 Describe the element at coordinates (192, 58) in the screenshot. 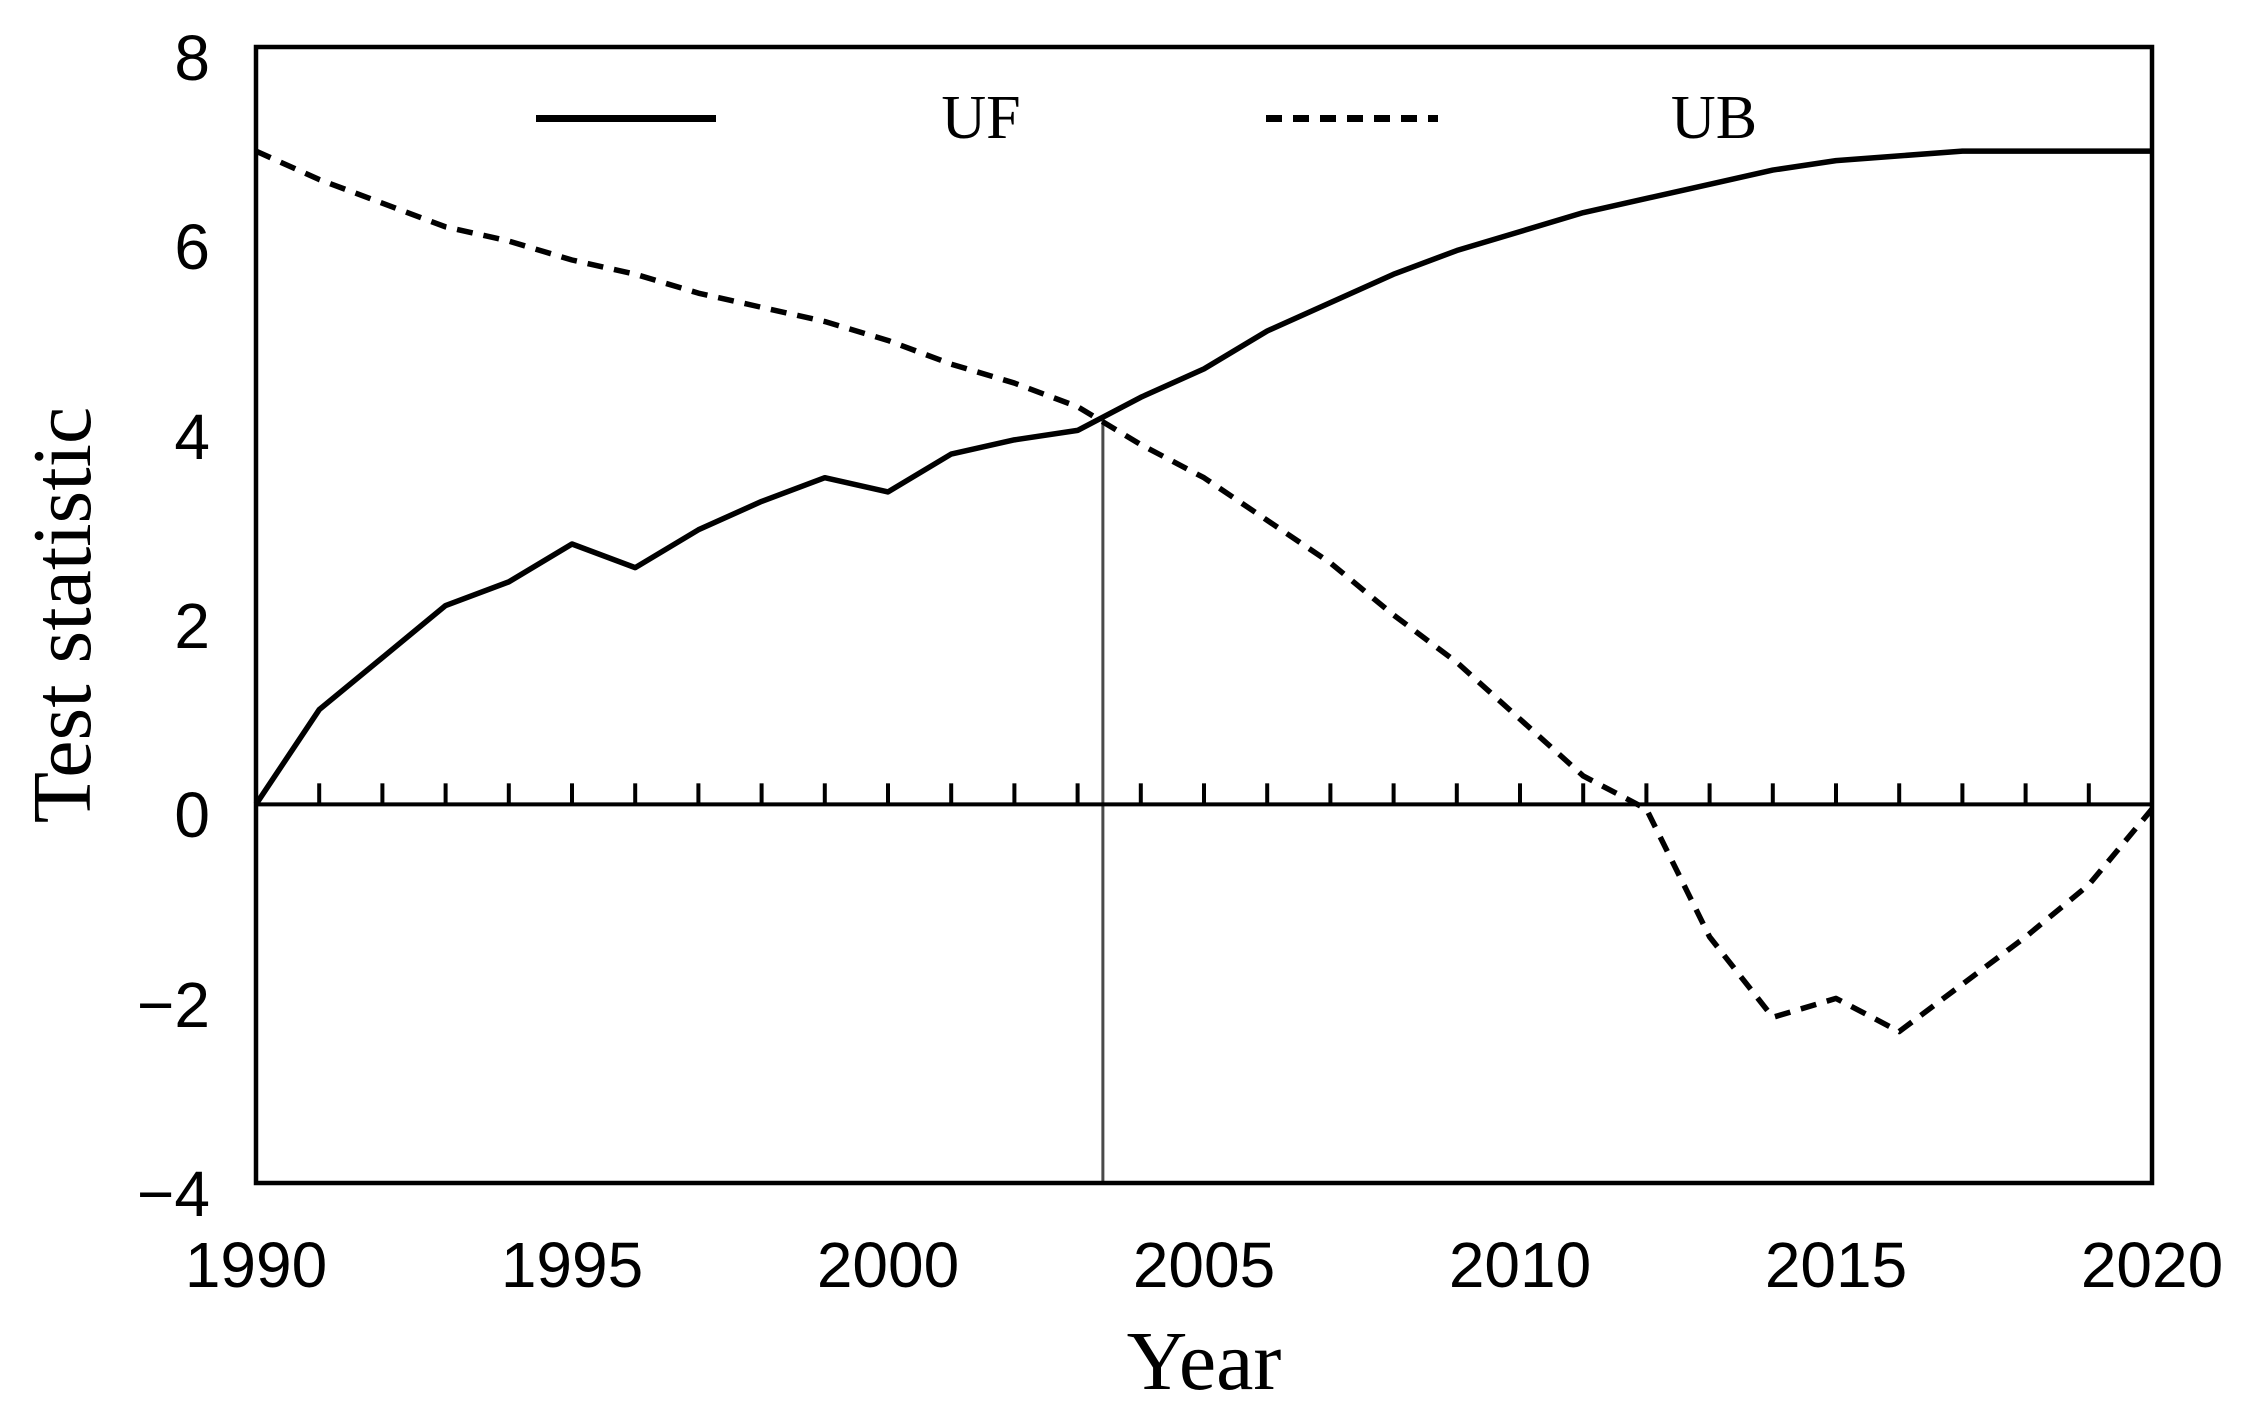

I see `y-tick-label: 8` at that location.